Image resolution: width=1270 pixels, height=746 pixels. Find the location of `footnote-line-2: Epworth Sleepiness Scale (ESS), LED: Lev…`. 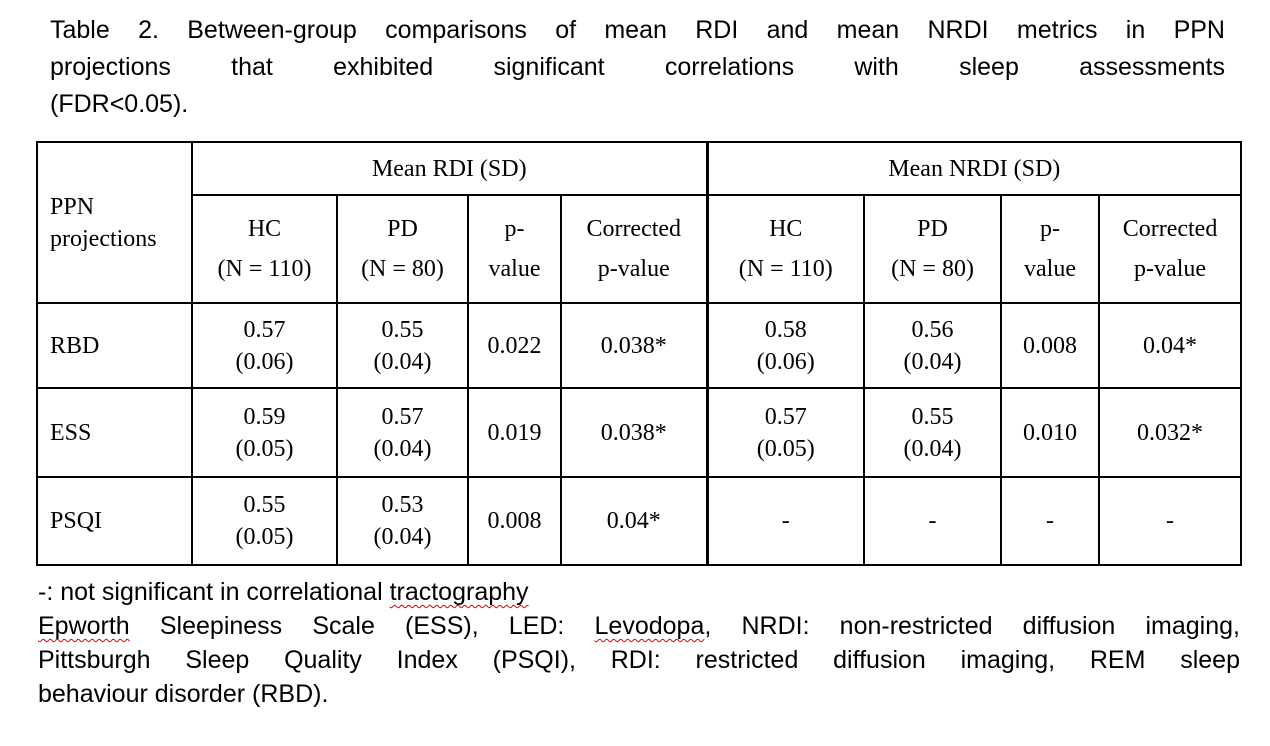

footnote-line-2: Epworth Sleepiness Scale (ESS), LED: Lev… is located at coordinates (639, 626).